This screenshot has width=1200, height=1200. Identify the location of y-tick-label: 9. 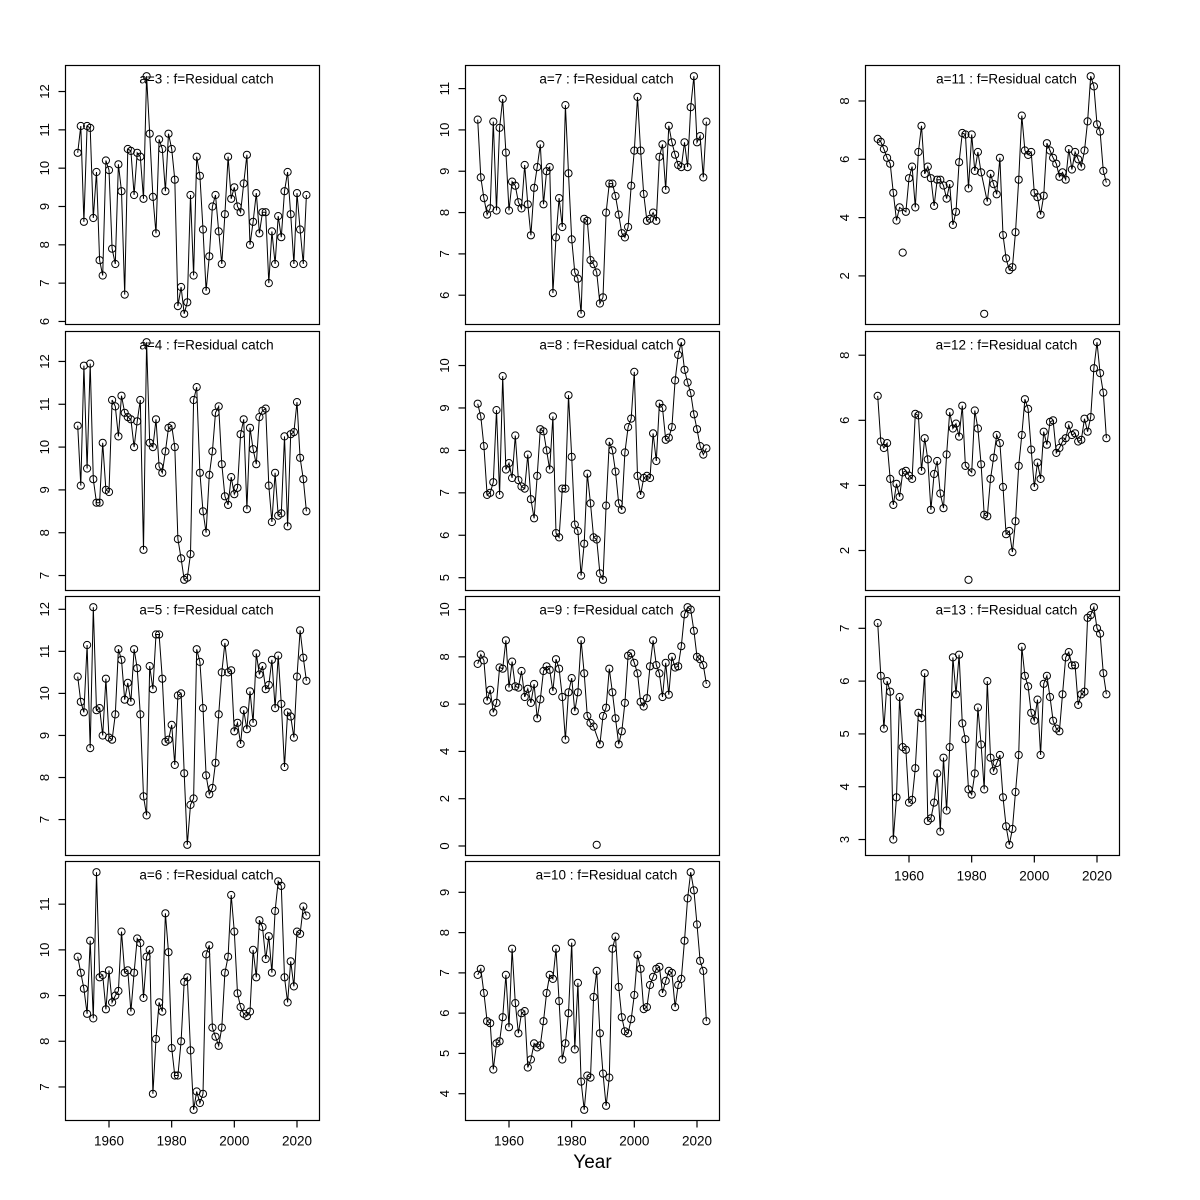
(444, 892).